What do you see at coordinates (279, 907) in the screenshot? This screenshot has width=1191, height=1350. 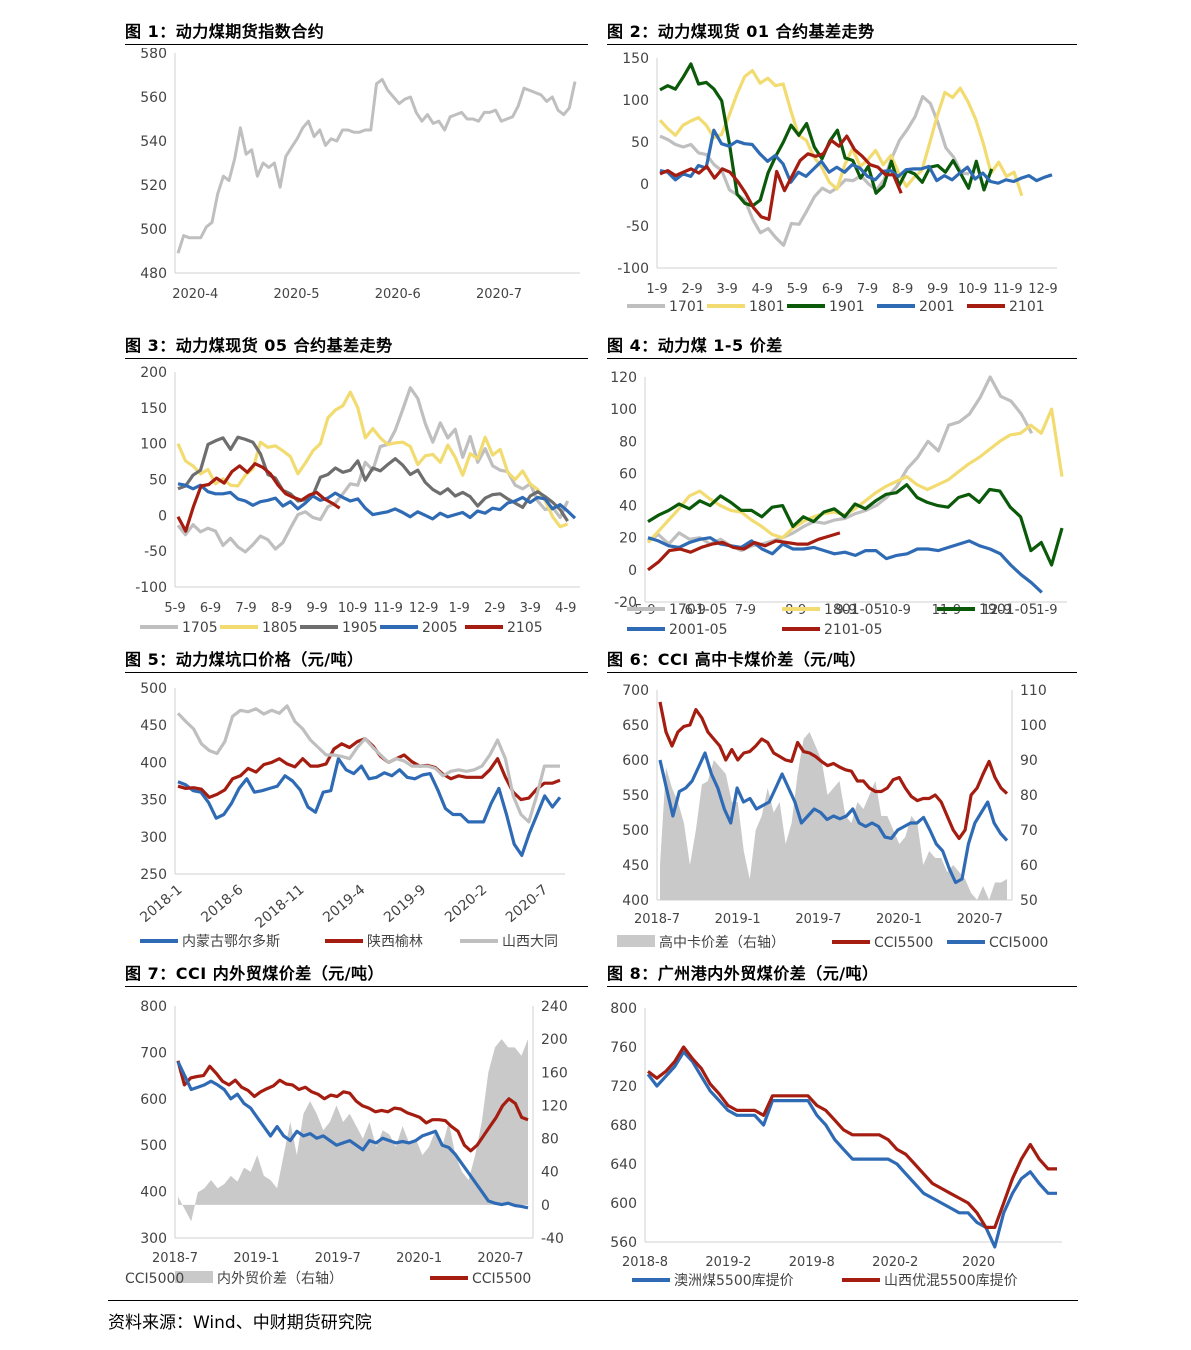 I see `x-tick-label: 2018-11` at bounding box center [279, 907].